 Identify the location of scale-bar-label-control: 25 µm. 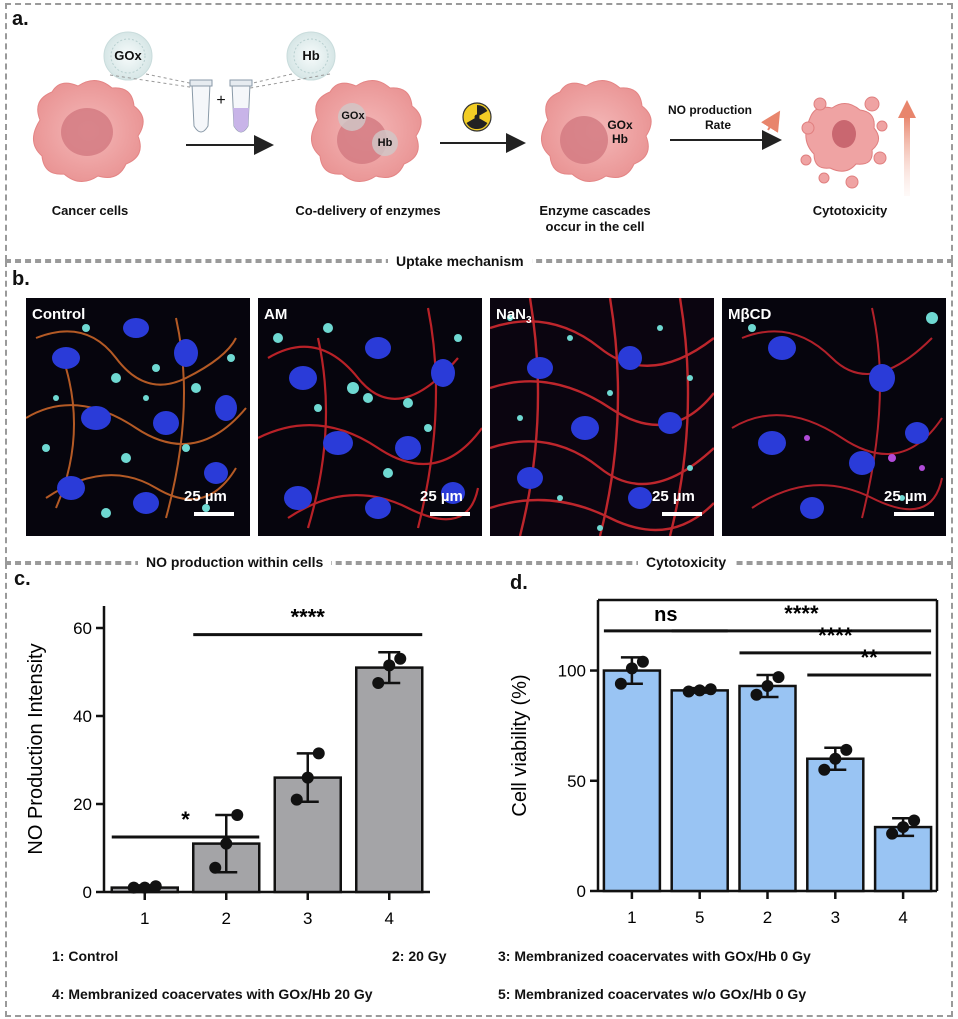
(205, 496).